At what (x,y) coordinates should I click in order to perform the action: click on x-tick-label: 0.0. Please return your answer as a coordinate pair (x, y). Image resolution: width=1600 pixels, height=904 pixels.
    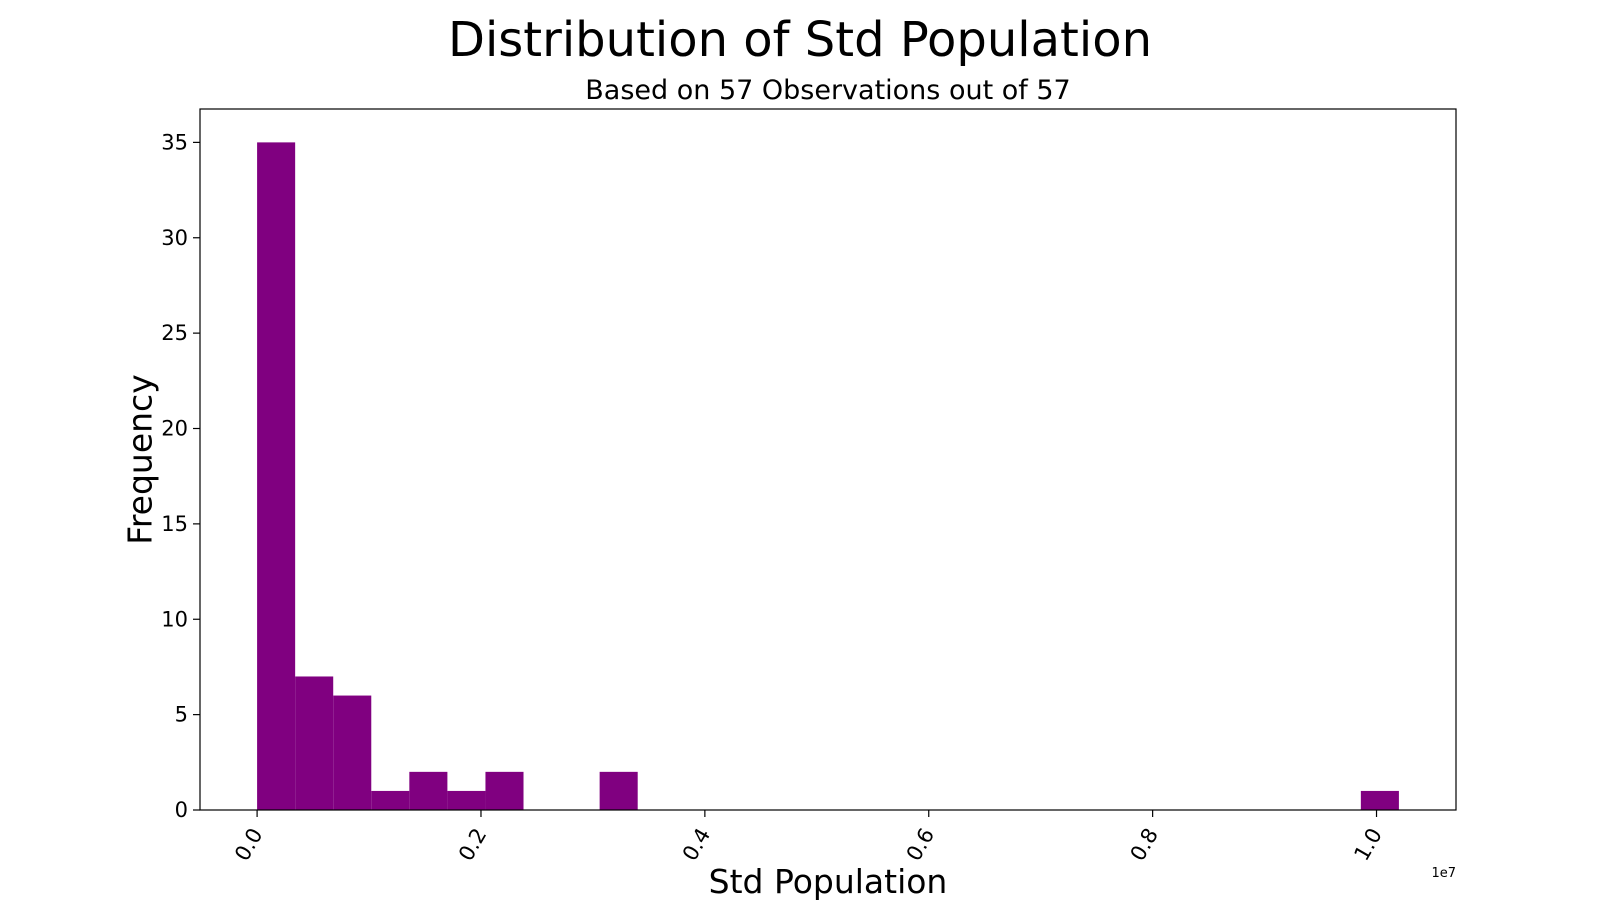
    Looking at the image, I should click on (248, 844).